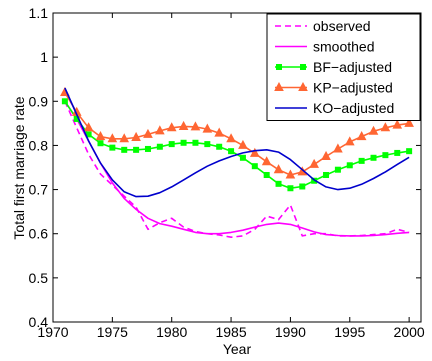 This screenshot has width=432, height=361. I want to click on y-tick-label: 0.6, so click(39, 234).